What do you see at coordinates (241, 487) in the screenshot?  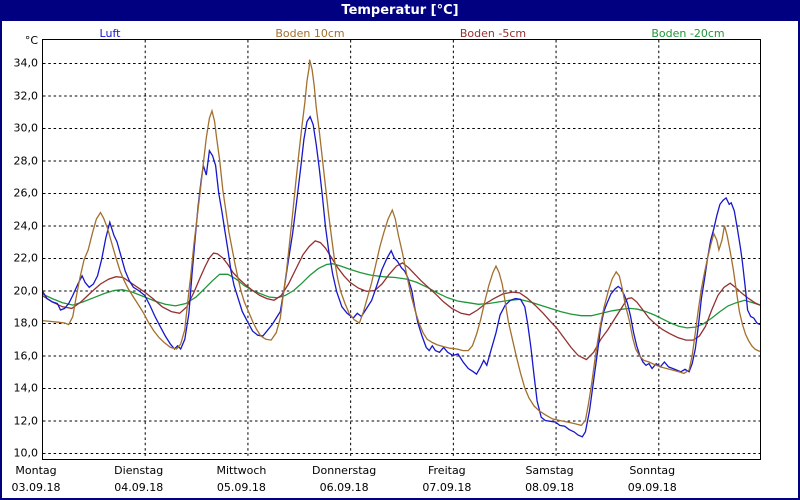 I see `day-date-label: 05.09.18` at bounding box center [241, 487].